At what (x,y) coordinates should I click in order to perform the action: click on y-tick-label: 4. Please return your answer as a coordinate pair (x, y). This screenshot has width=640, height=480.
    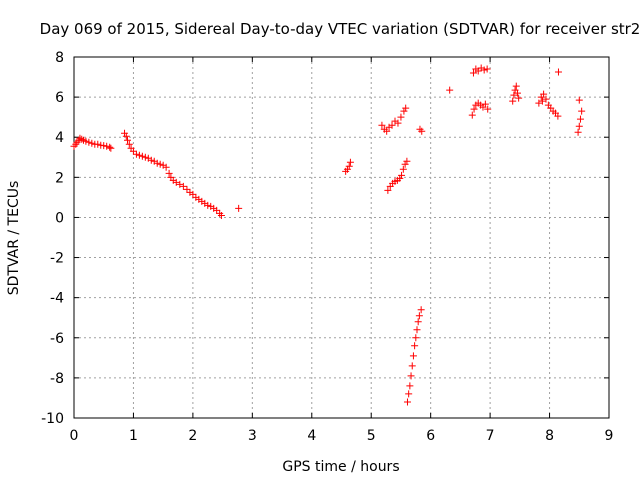
    Looking at the image, I should click on (59, 138).